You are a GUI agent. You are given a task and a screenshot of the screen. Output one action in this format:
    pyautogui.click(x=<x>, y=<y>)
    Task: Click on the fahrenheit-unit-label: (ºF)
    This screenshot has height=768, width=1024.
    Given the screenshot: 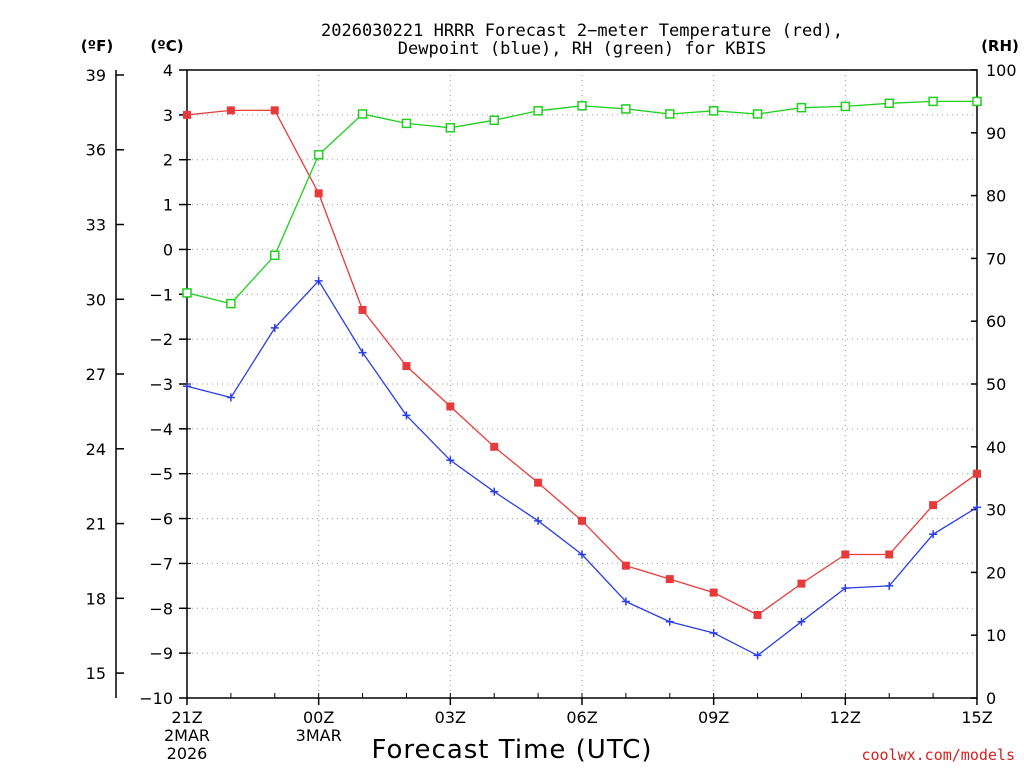 What is the action you would take?
    pyautogui.click(x=97, y=46)
    